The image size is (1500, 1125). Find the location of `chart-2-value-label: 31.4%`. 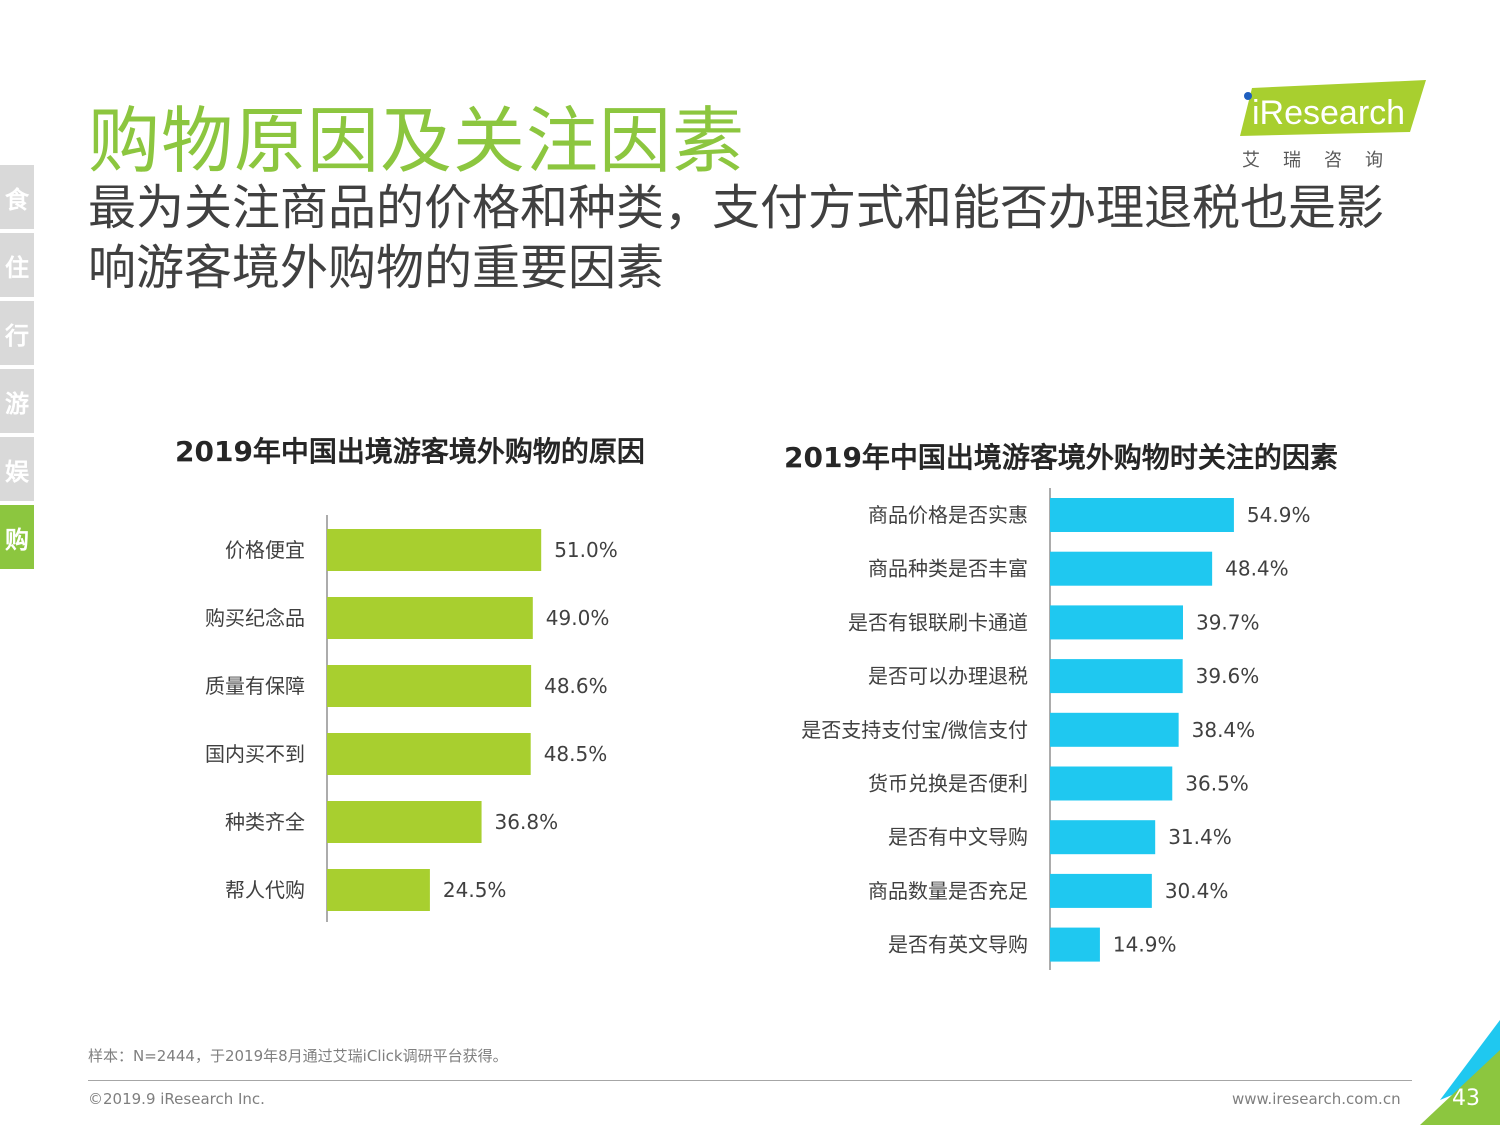

chart-2-value-label: 31.4% is located at coordinates (1200, 837).